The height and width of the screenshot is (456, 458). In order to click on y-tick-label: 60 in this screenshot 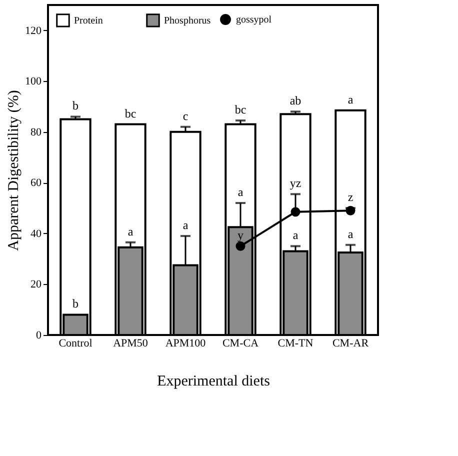, I will do `click(36, 183)`.